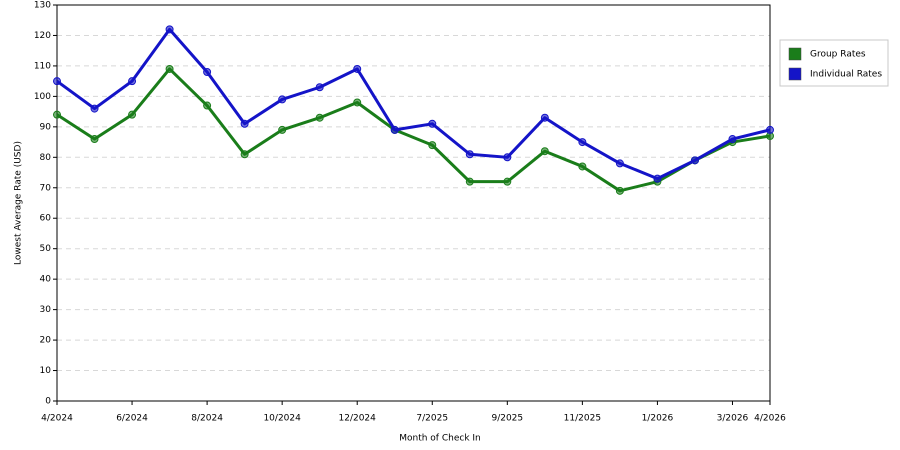  I want to click on y-tick-label: 100, so click(42, 97).